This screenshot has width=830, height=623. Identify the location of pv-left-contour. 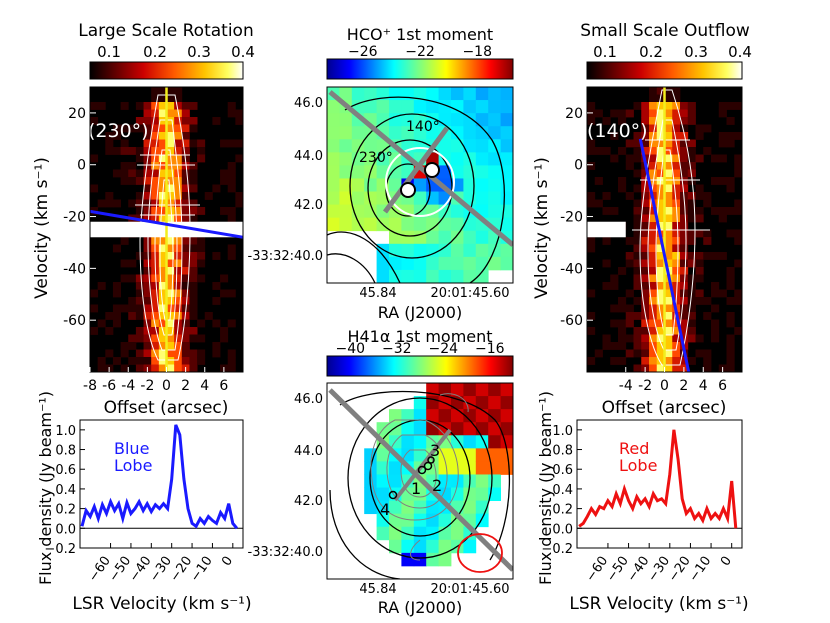
(165, 227).